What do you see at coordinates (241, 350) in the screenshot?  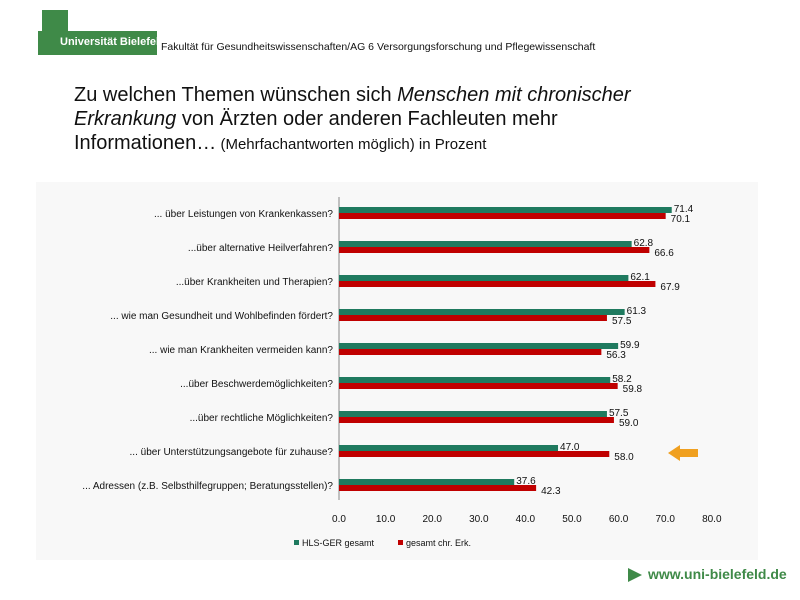 I see `category-label: ... wie man Krankheiten vermeiden kann?` at bounding box center [241, 350].